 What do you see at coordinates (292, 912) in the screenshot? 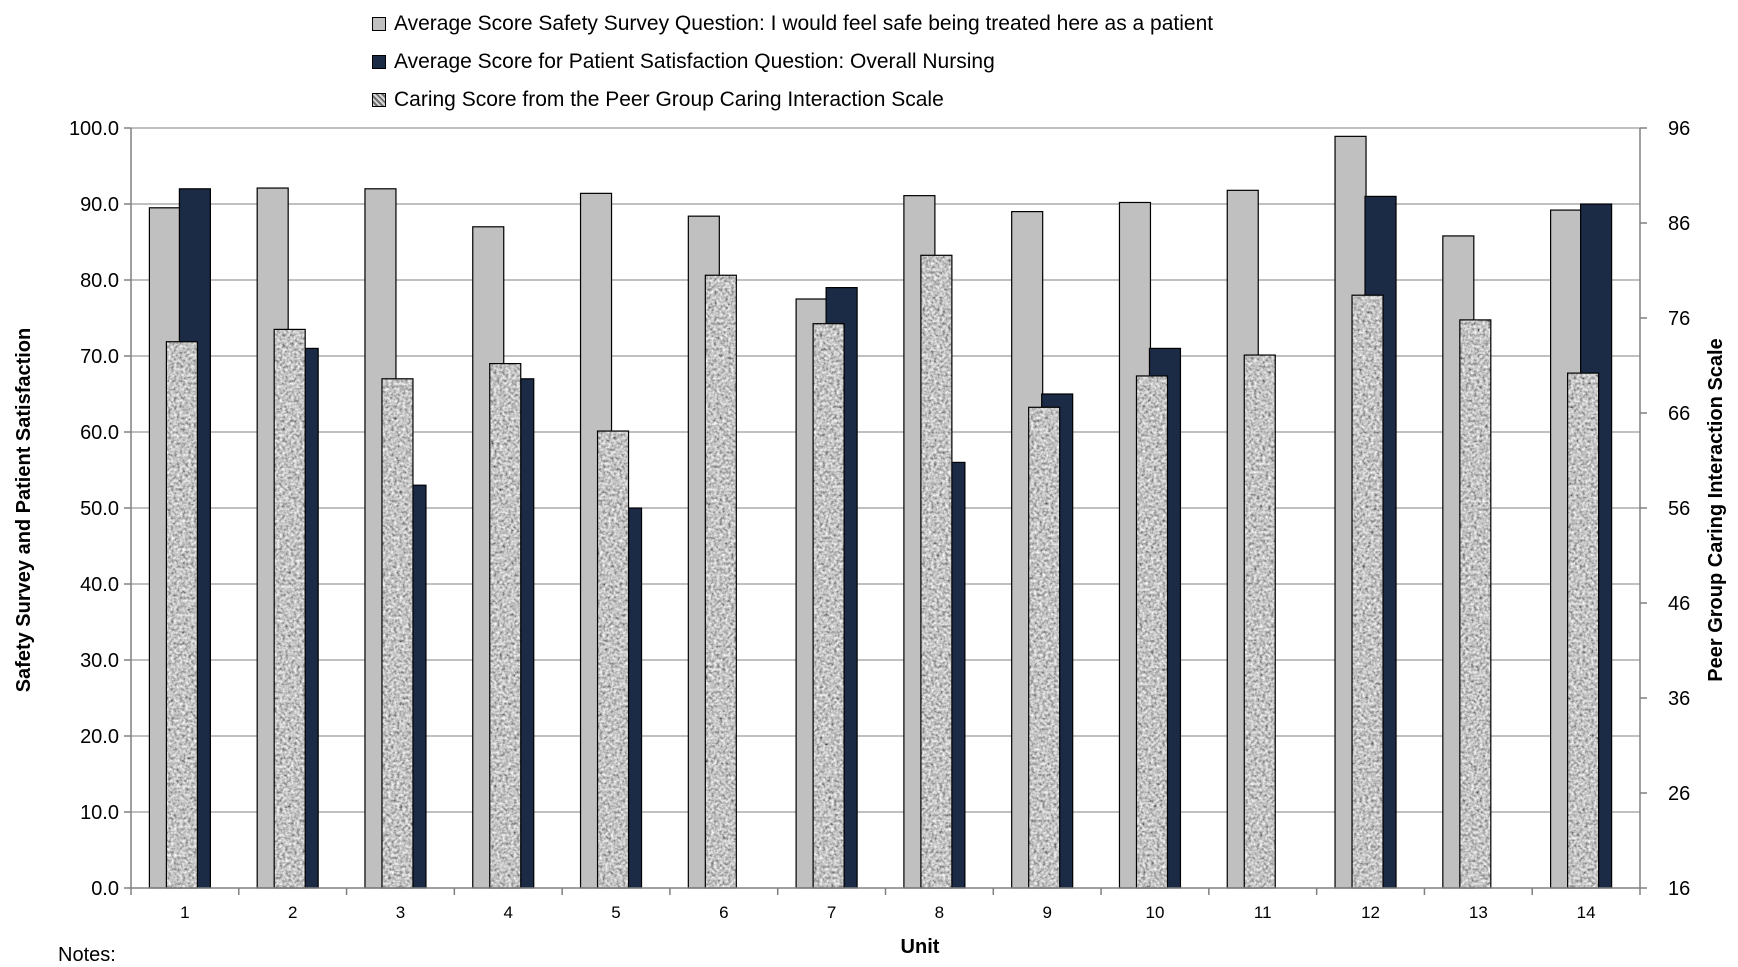
I see `x-tick-label: 2` at bounding box center [292, 912].